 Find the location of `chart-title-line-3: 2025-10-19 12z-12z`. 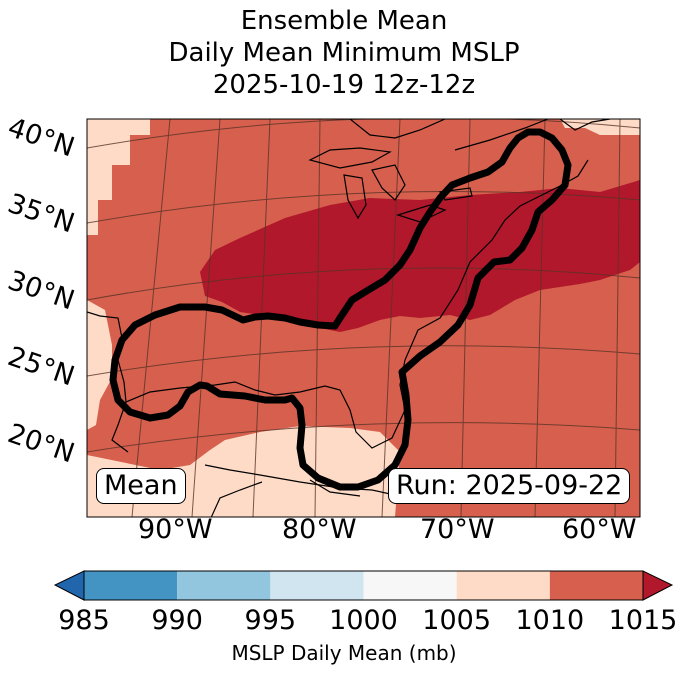

chart-title-line-3: 2025-10-19 12z-12z is located at coordinates (344, 85).